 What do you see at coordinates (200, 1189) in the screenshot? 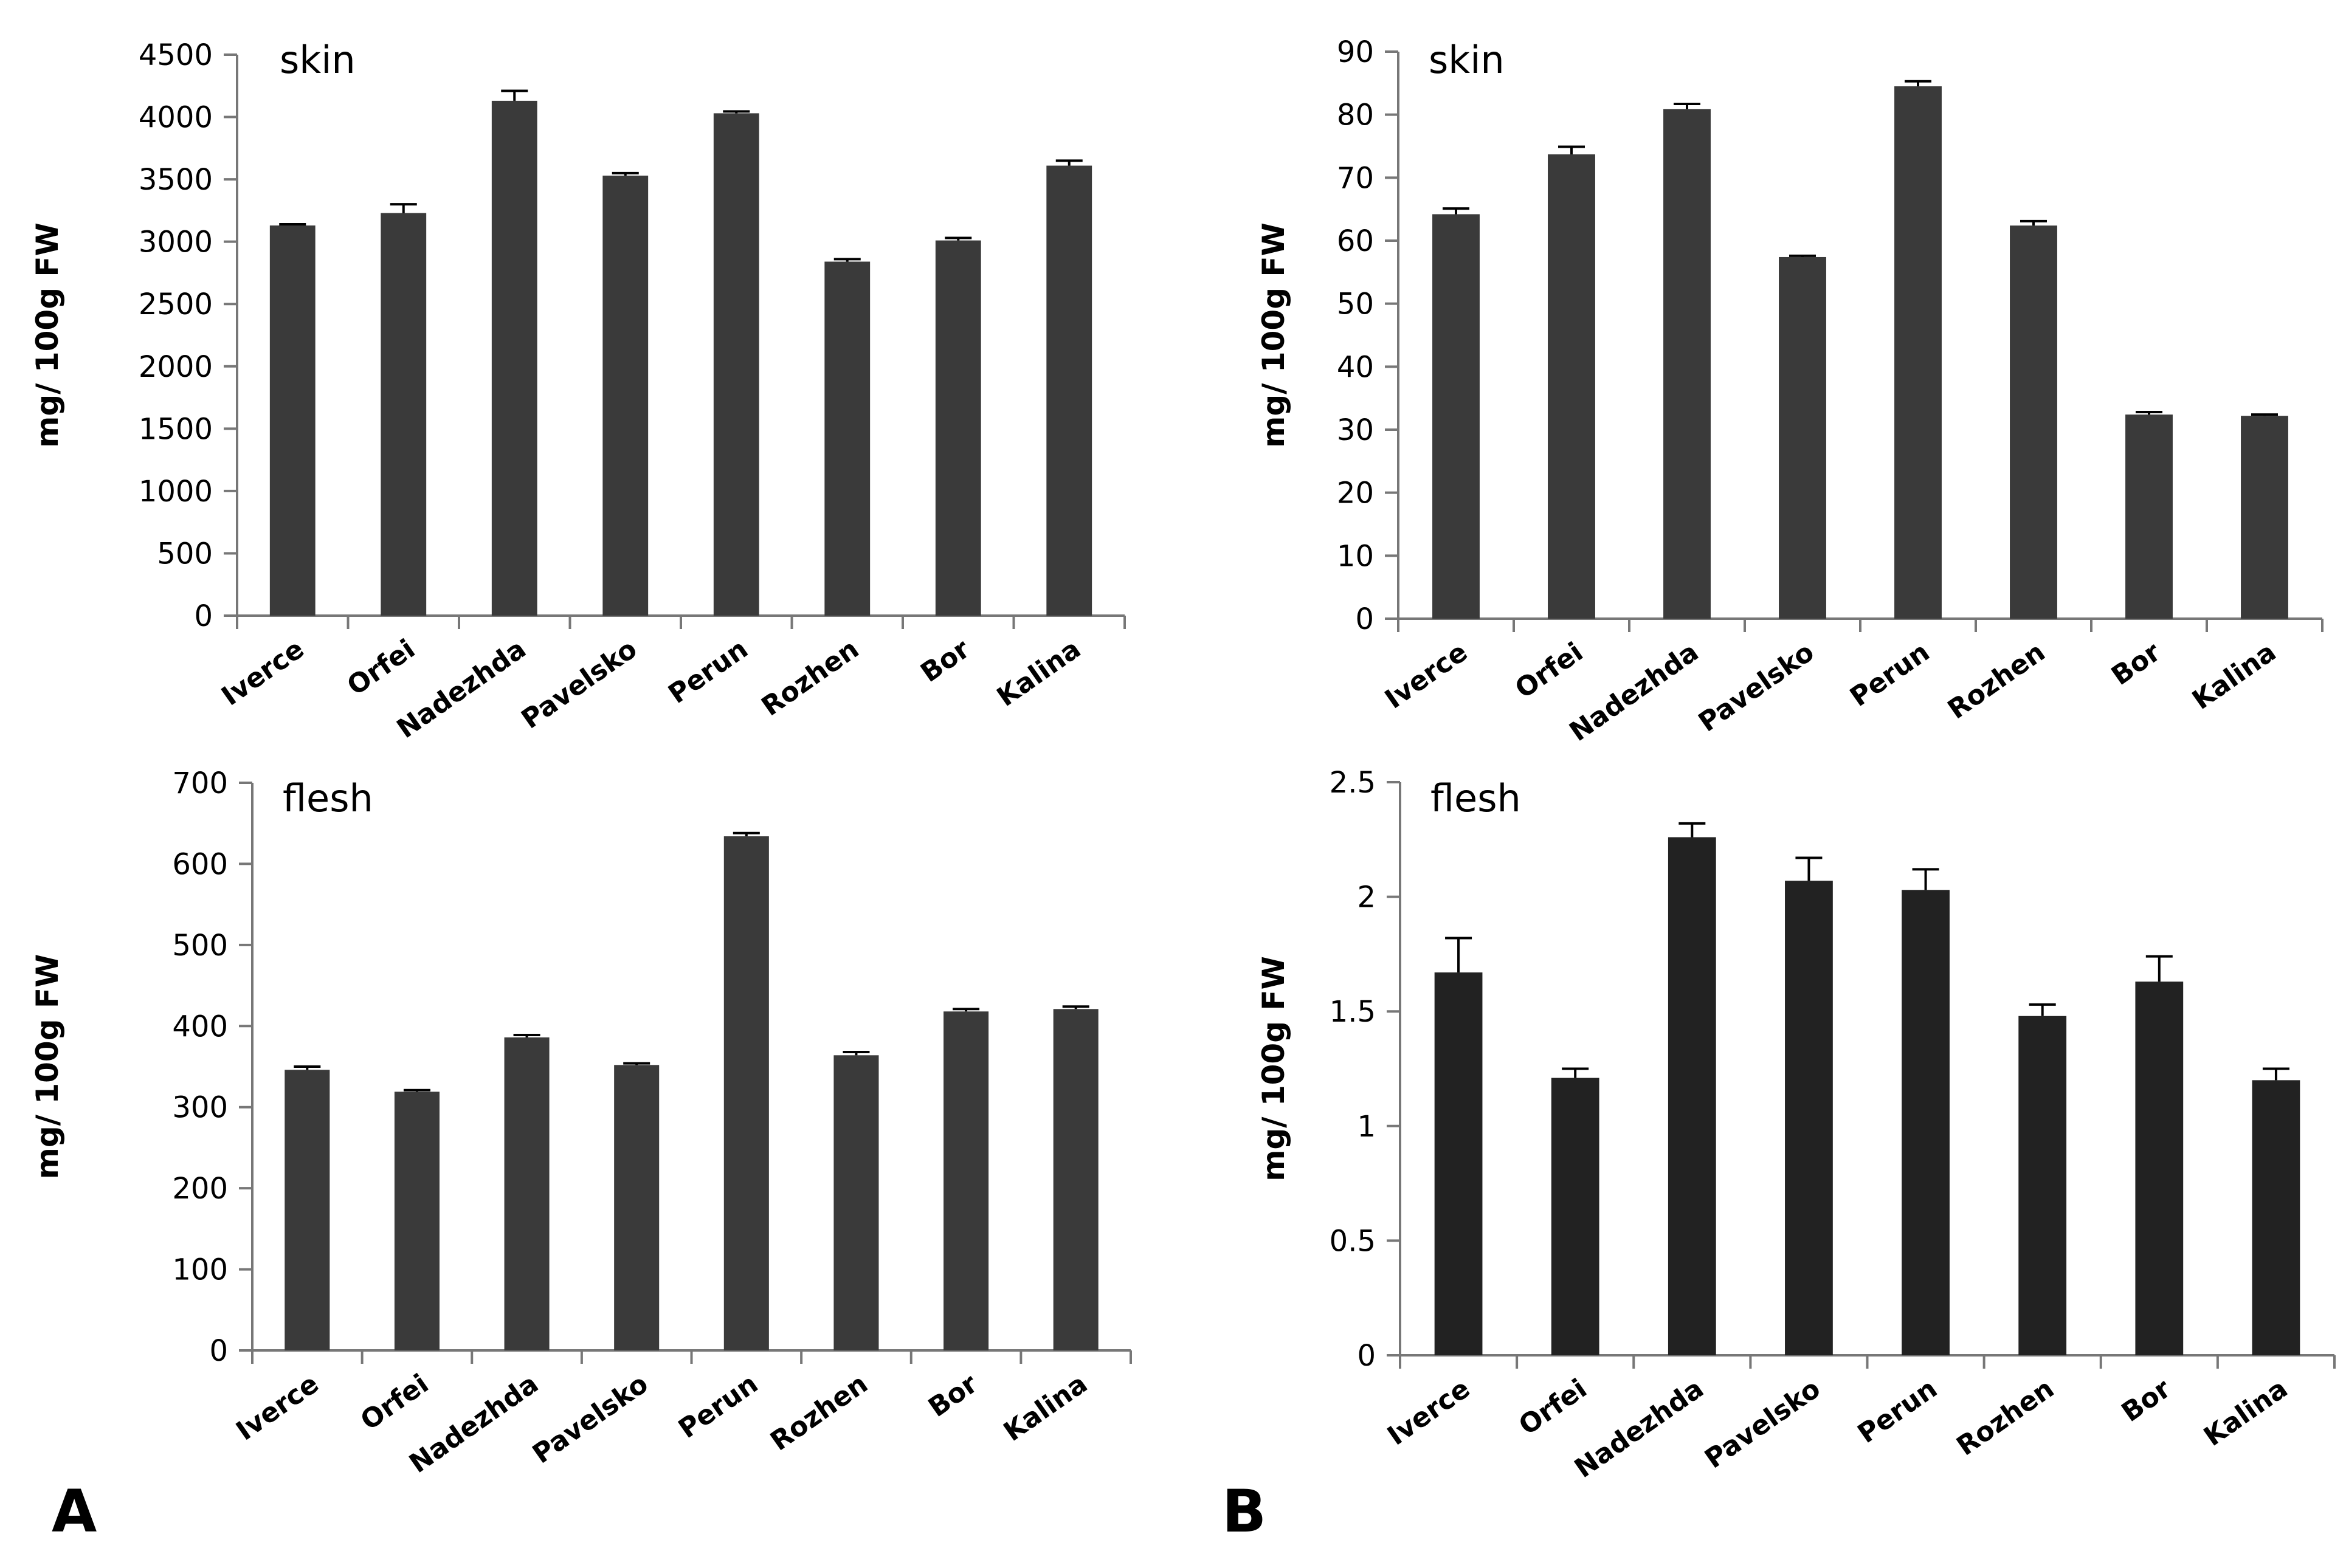
I see `y-tick-label: 200` at bounding box center [200, 1189].